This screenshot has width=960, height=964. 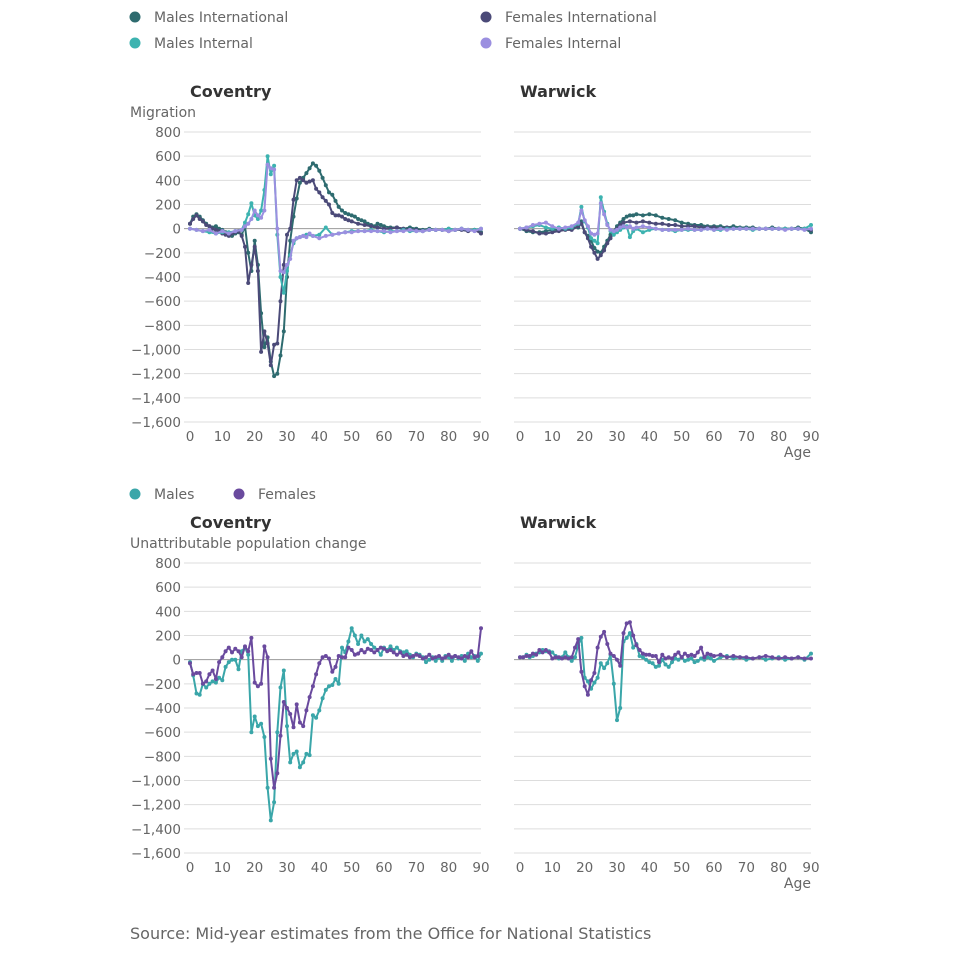 What do you see at coordinates (520, 437) in the screenshot?
I see `x-tick-label: 0` at bounding box center [520, 437].